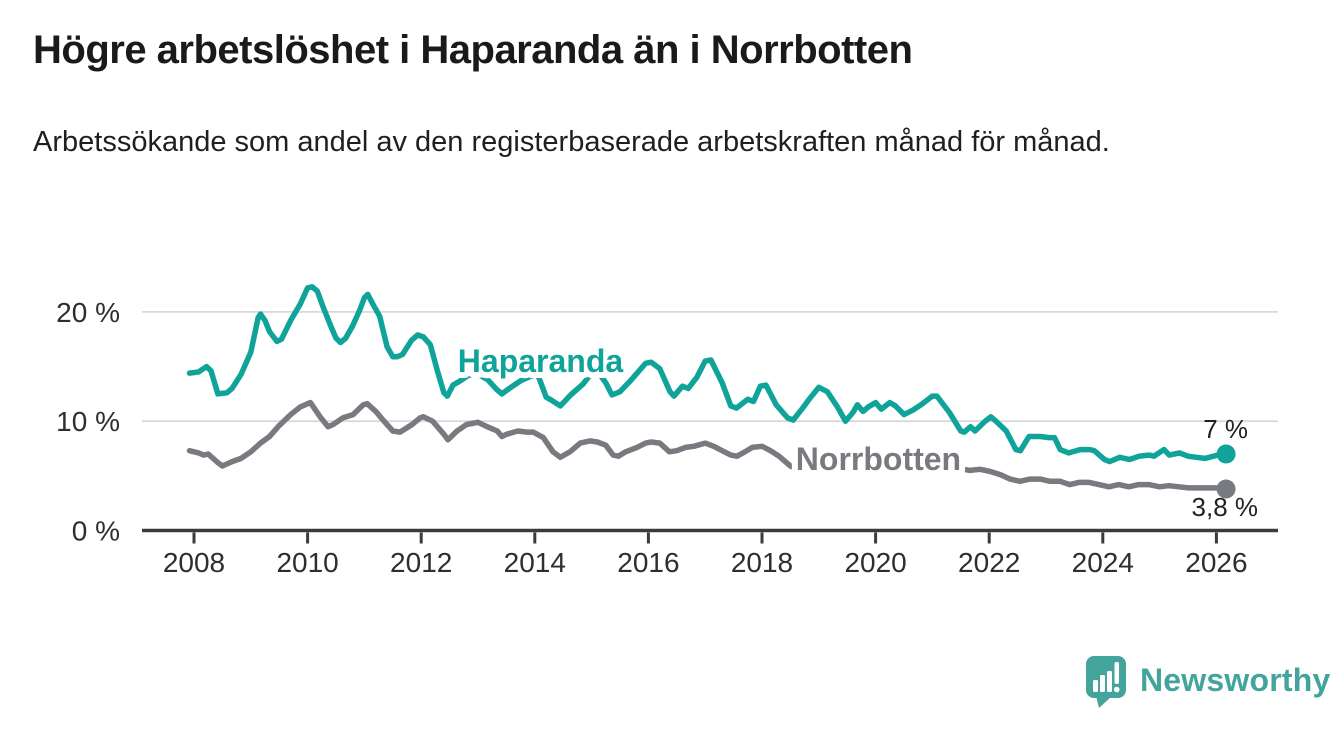  I want to click on series-label-mask-norrbotten, so click(878, 457).